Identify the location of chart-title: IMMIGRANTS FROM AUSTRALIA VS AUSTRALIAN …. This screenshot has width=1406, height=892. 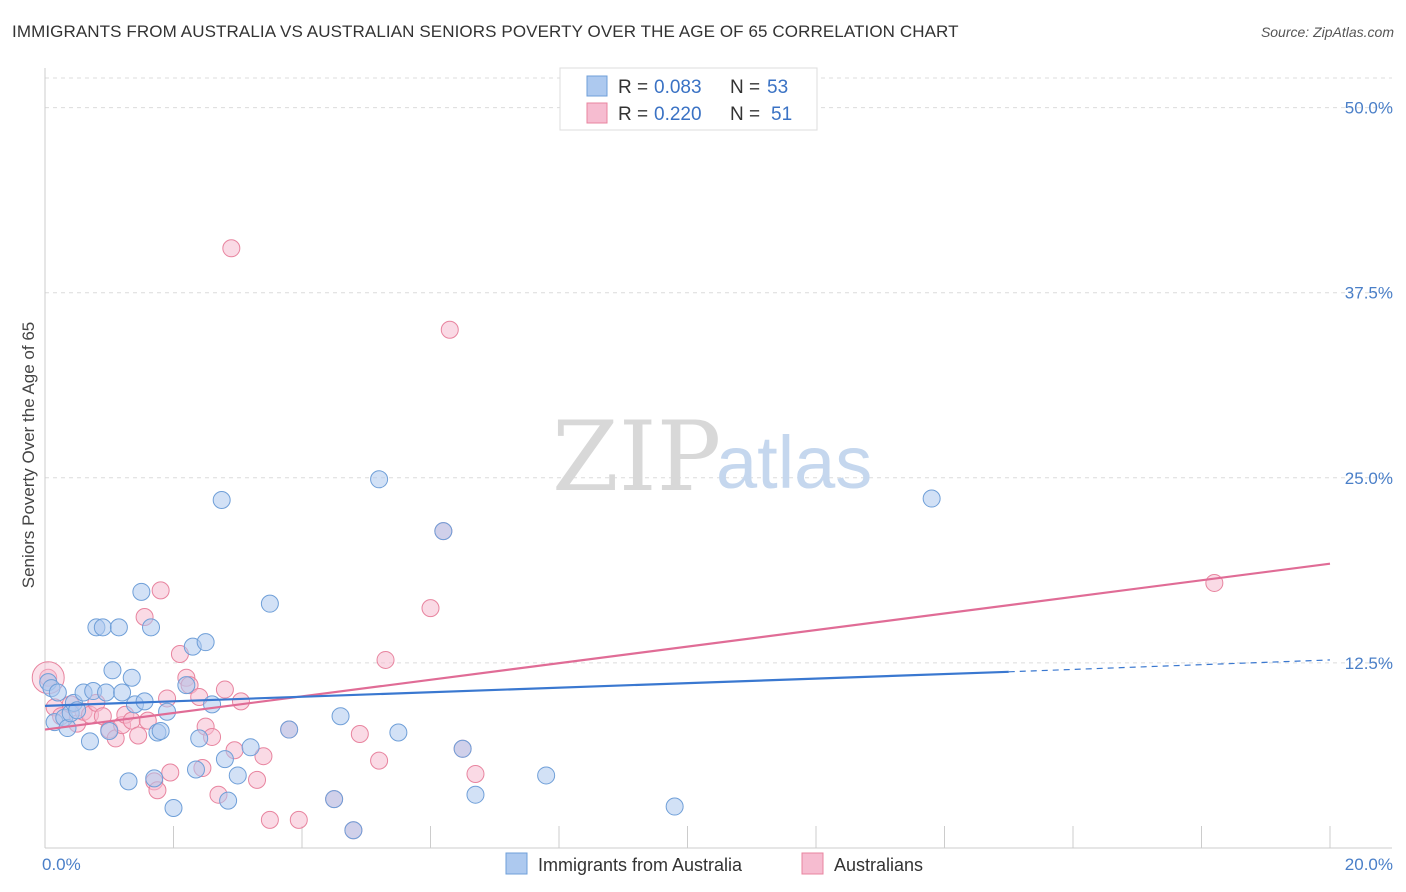
(485, 31).